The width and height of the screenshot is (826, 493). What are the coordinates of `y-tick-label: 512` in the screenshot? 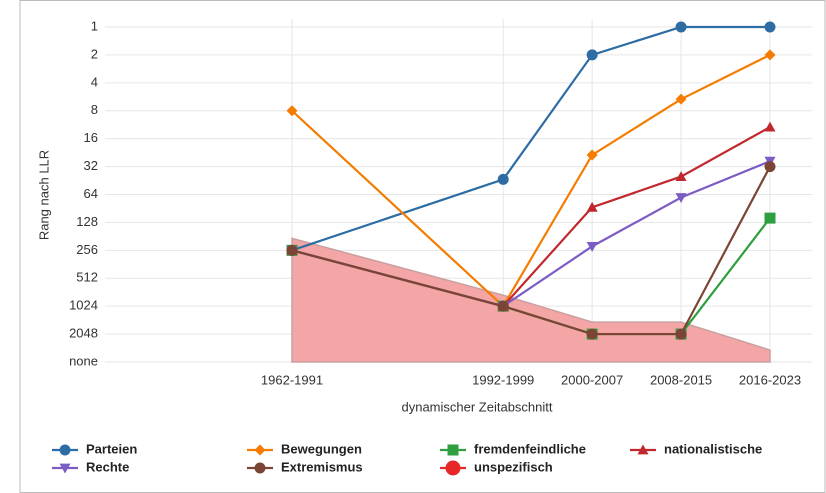 It's located at (87, 277).